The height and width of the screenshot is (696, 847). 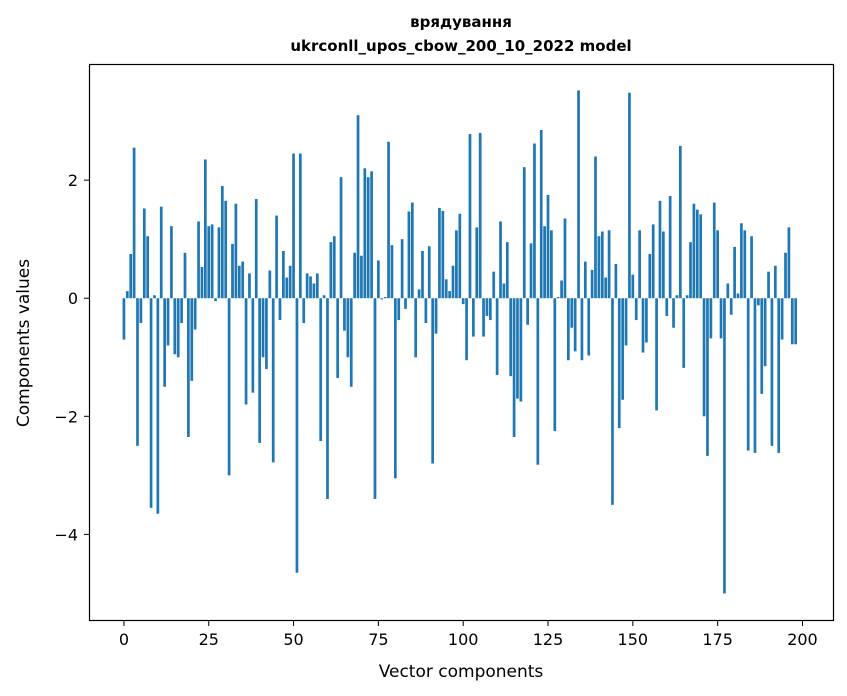 What do you see at coordinates (548, 639) in the screenshot?
I see `x-tick-label: 125` at bounding box center [548, 639].